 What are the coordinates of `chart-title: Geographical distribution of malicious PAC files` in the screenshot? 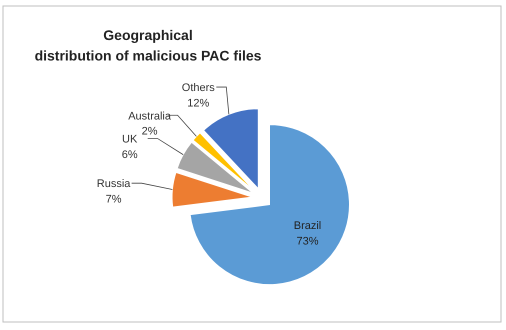 It's located at (148, 45).